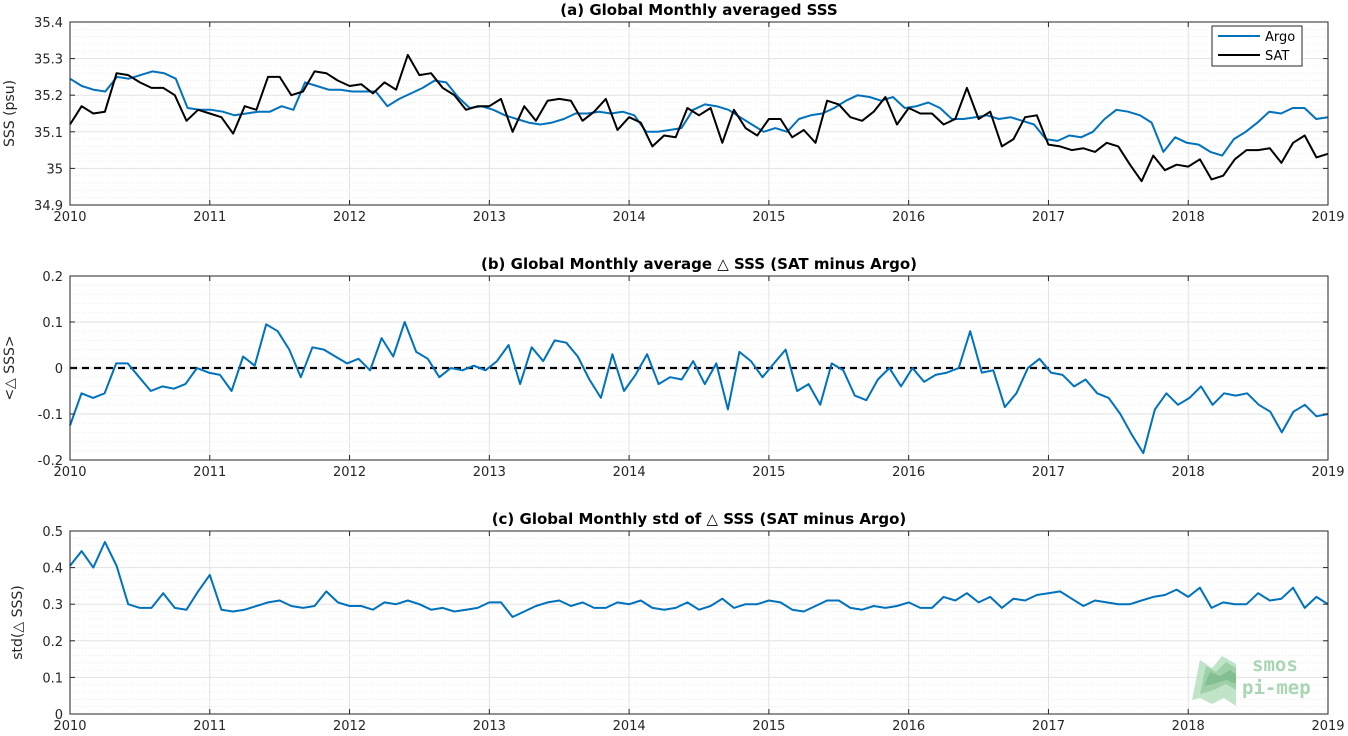  I want to click on y-tick-label: 35, so click(54, 169).